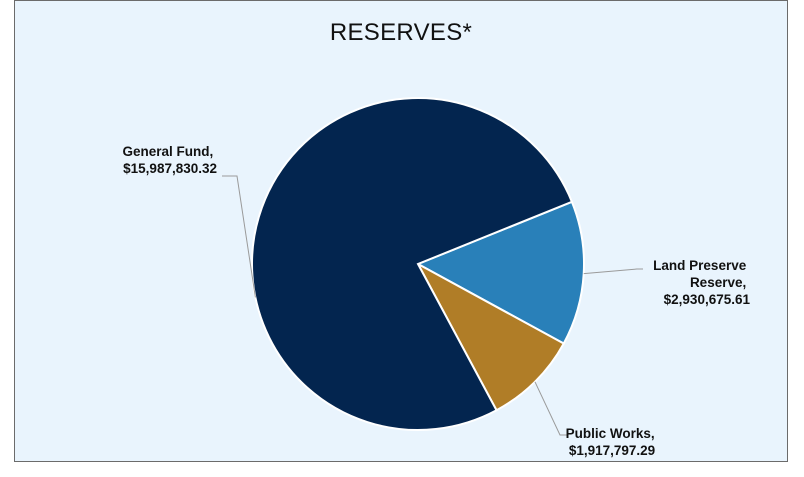 The height and width of the screenshot is (477, 804). Describe the element at coordinates (169, 160) in the screenshot. I see `label-general-fund: General Fund, $15,987,830.32` at that location.